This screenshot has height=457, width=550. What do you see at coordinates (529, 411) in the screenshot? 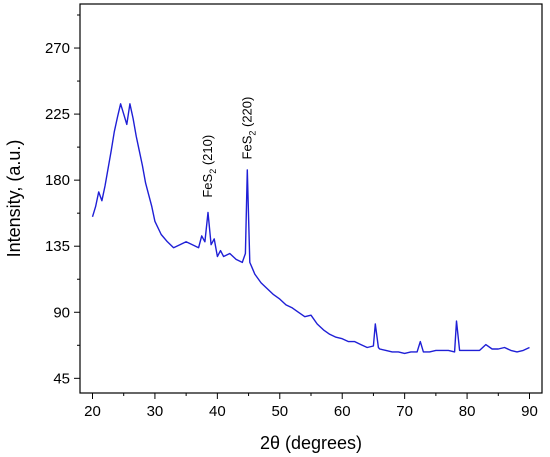
I see `x-tick-label: 90` at bounding box center [529, 411].